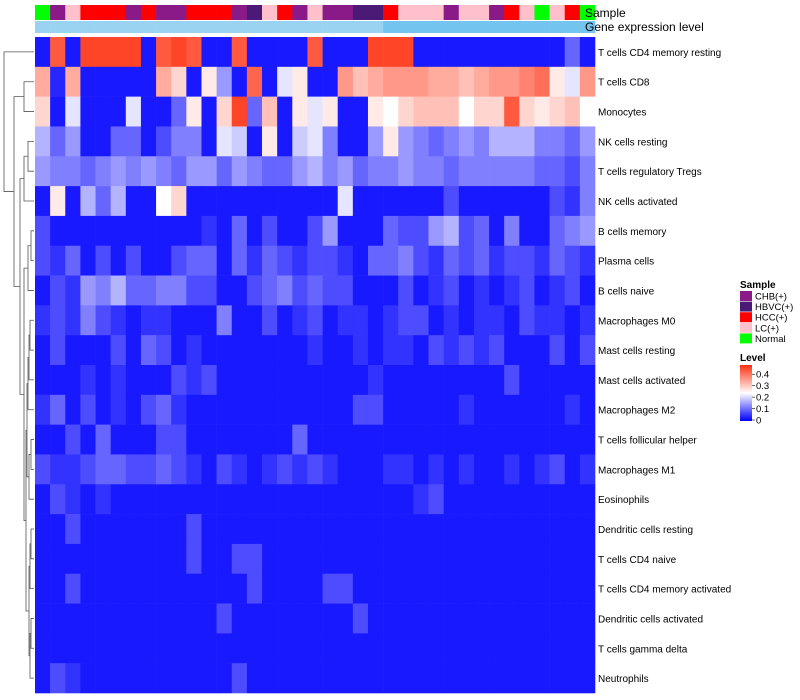  Describe the element at coordinates (645, 530) in the screenshot. I see `row-label: Dendritic cells resting` at that location.